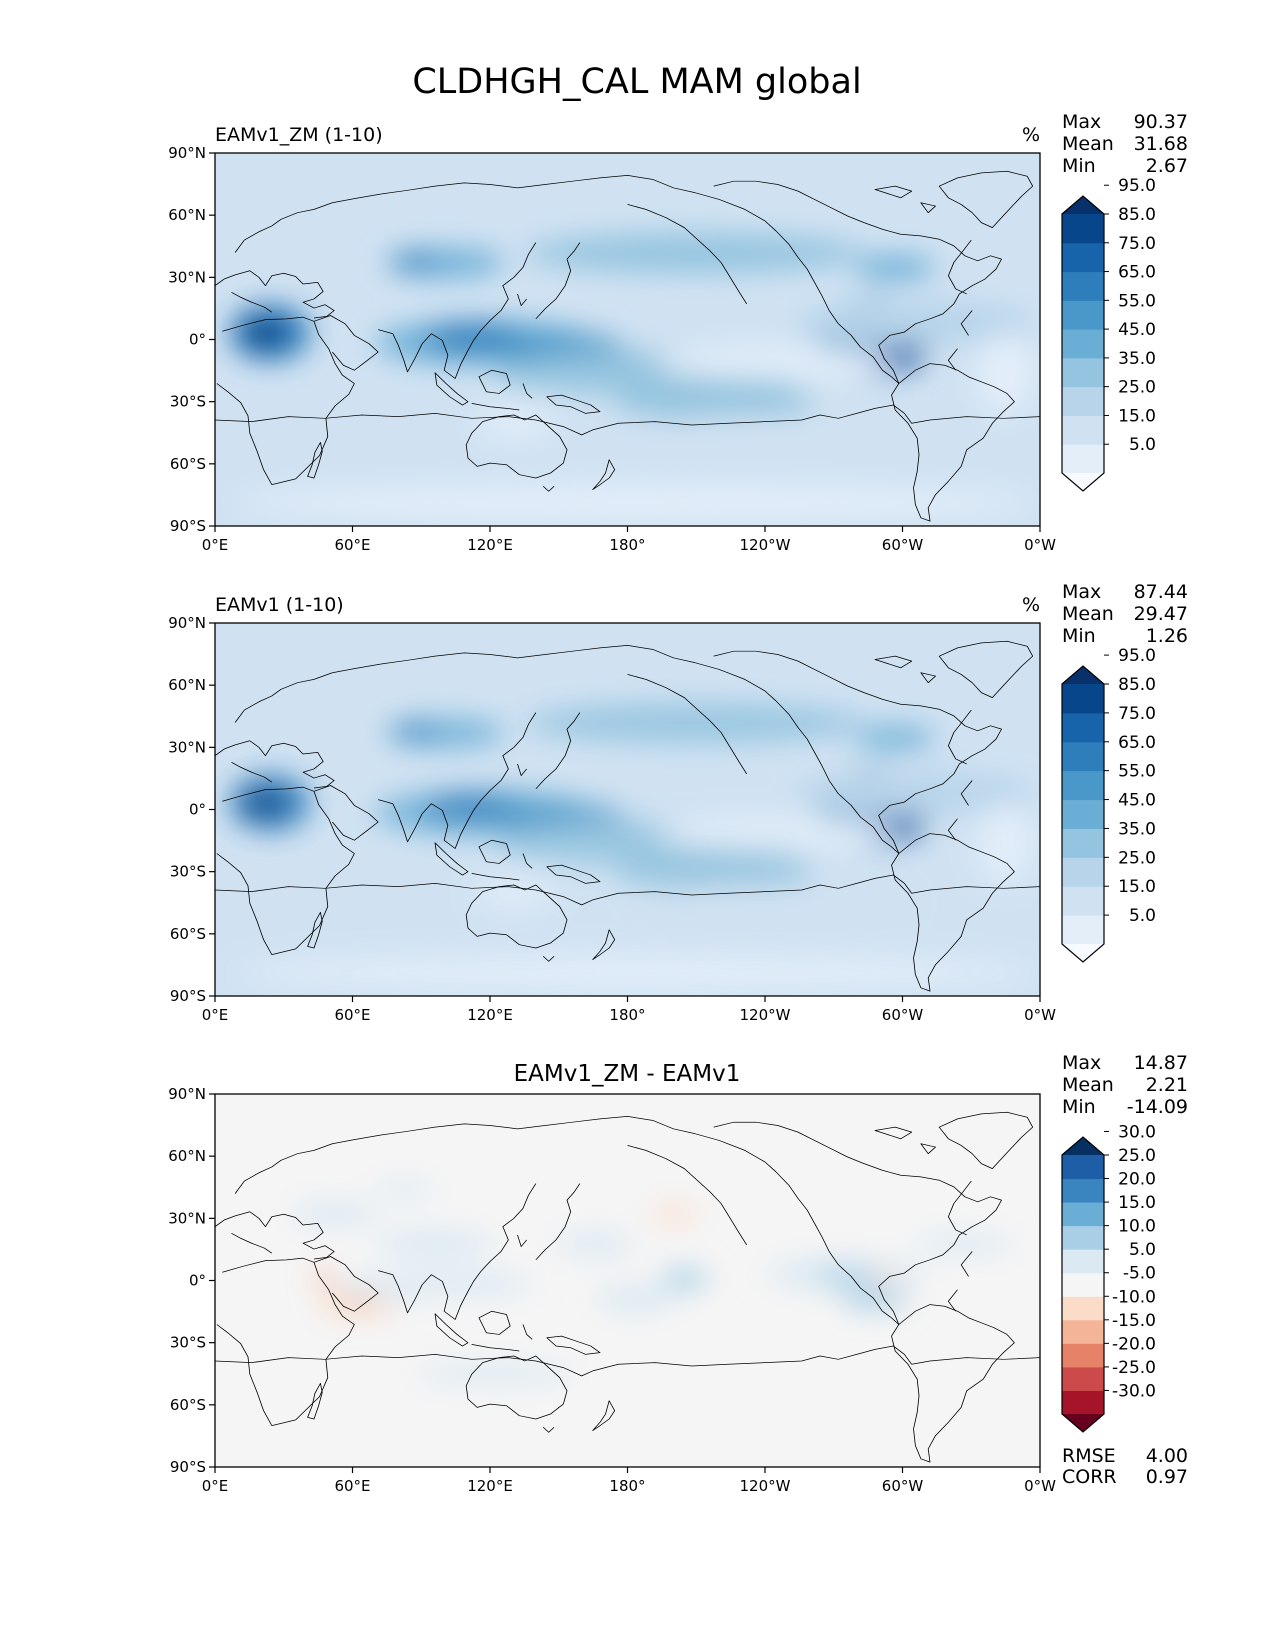 This screenshot has height=1650, width=1275. What do you see at coordinates (1125, 1466) in the screenshot?
I see `panel-3-metrics: RMSE 4.00 CORR 0.97` at bounding box center [1125, 1466].